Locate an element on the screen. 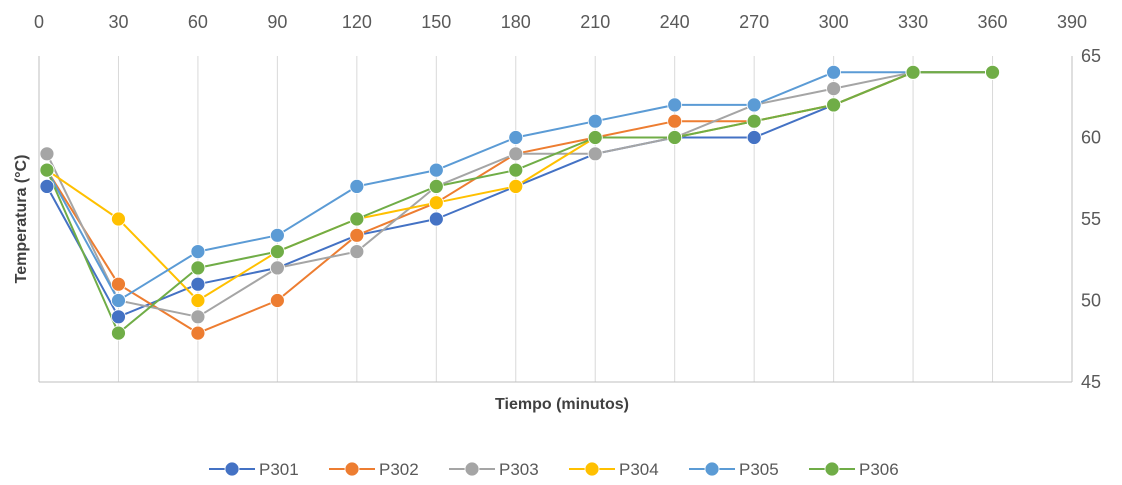 The height and width of the screenshot is (485, 1122). x-tick-label: 360 is located at coordinates (993, 22).